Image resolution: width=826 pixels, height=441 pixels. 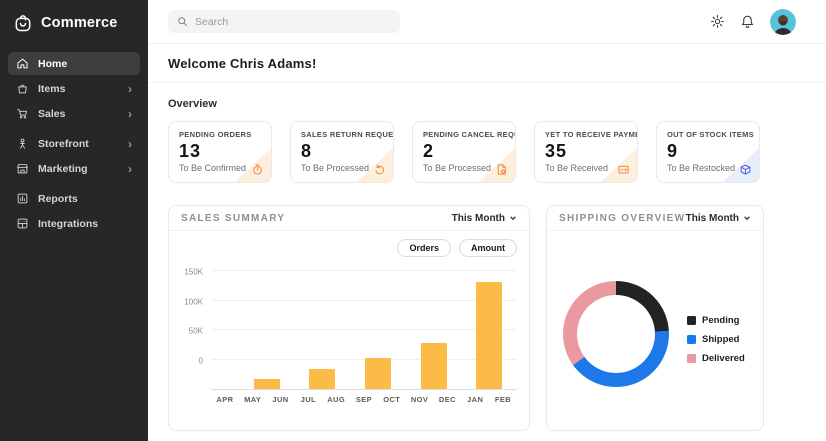 I want to click on topbar-actions, so click(x=753, y=21).